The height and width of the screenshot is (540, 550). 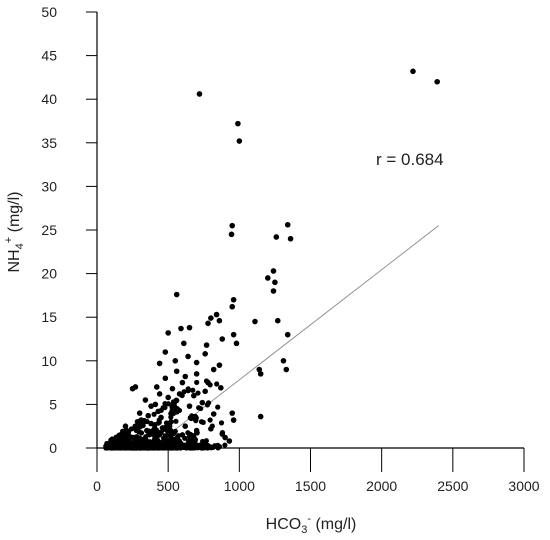 What do you see at coordinates (97, 486) in the screenshot?
I see `x-tick-label: 0` at bounding box center [97, 486].